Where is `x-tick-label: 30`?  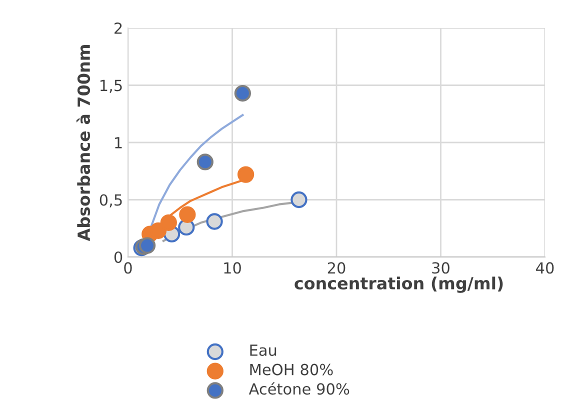 x-tick-label: 30 is located at coordinates (441, 268).